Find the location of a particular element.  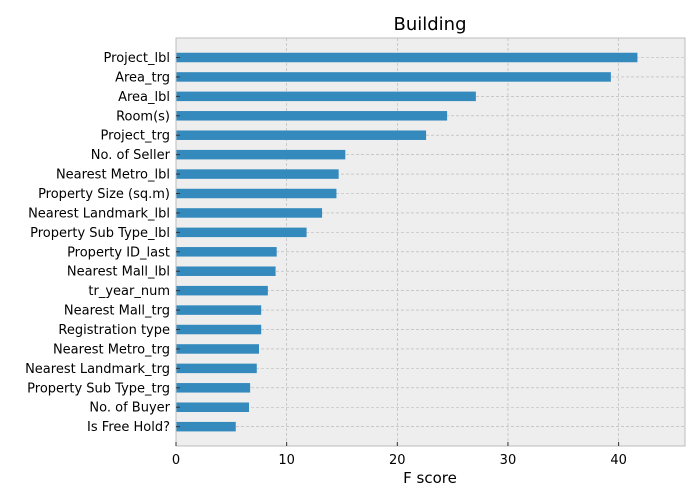

y-tick-label: Room(s) is located at coordinates (143, 116).